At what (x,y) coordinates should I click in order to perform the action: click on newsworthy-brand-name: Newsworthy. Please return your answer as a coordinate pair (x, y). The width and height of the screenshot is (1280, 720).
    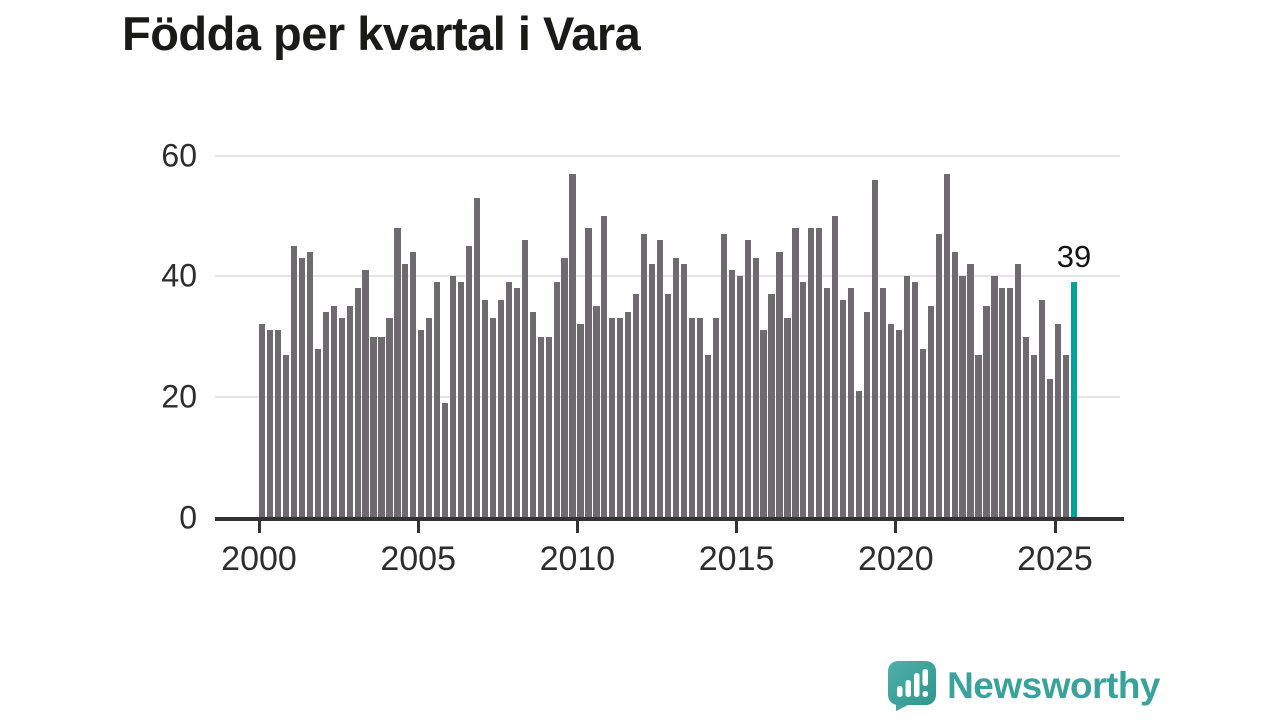
    Looking at the image, I should click on (1053, 685).